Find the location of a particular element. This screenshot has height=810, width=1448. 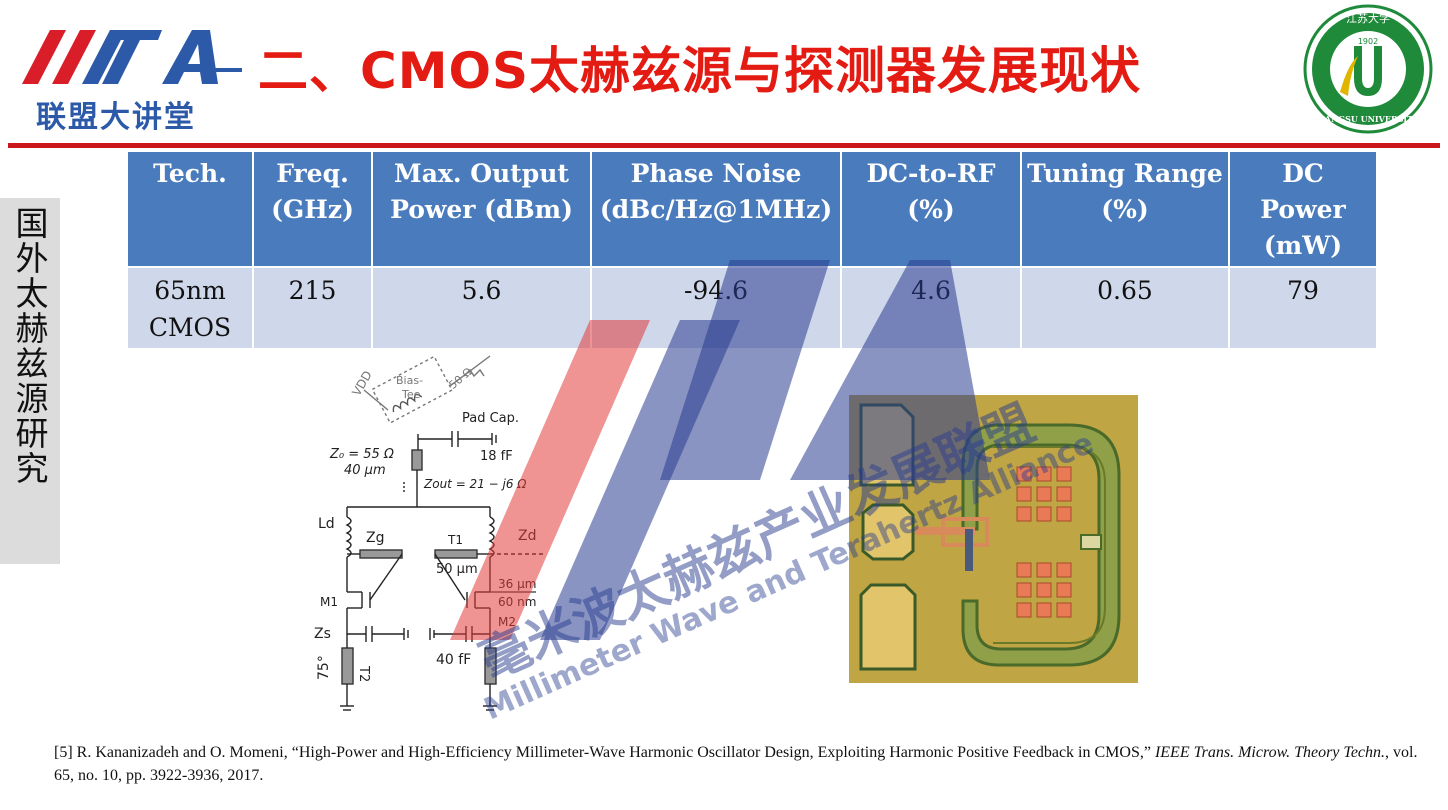

length-60nm-label: 60 nm is located at coordinates (517, 602).